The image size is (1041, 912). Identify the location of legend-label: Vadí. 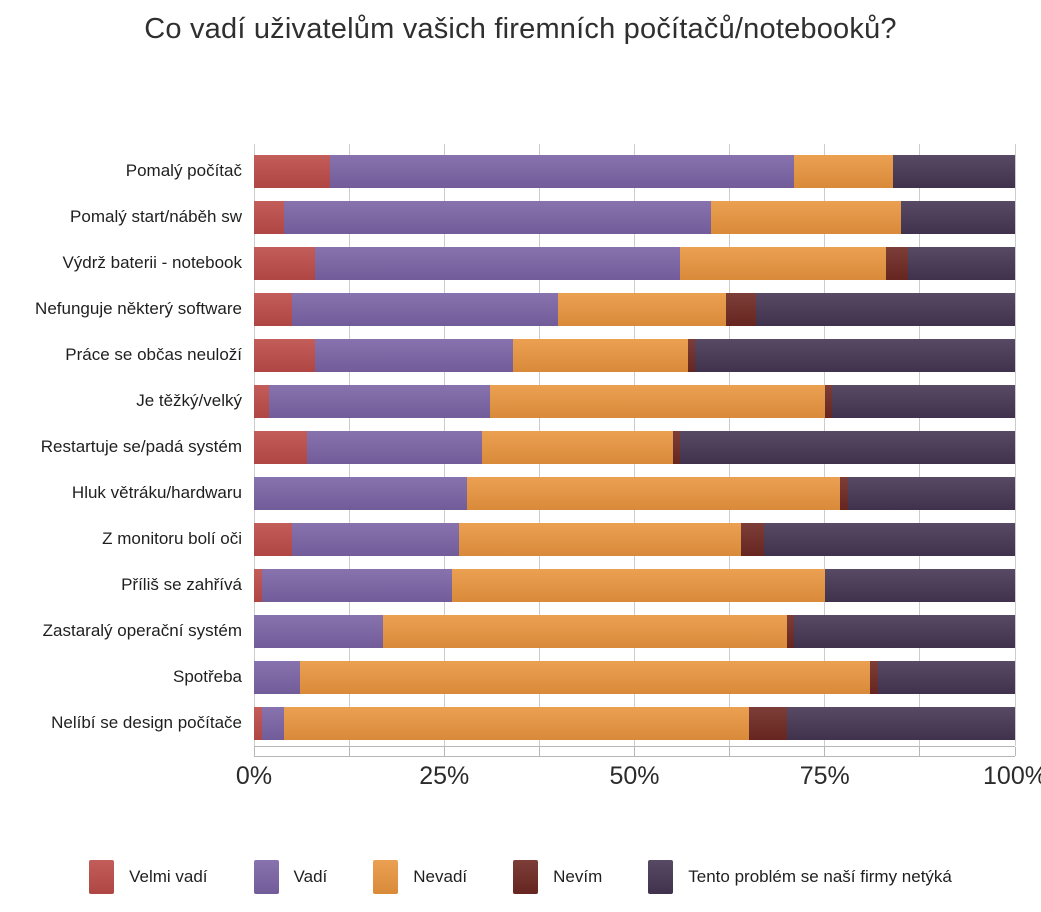
(310, 876).